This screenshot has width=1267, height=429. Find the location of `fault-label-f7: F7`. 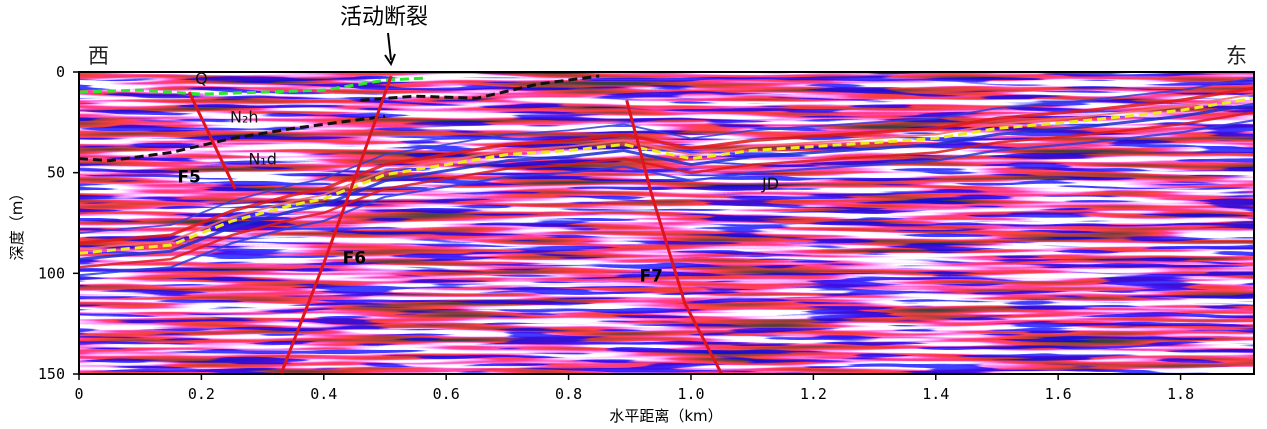

fault-label-f7: F7 is located at coordinates (650, 276).